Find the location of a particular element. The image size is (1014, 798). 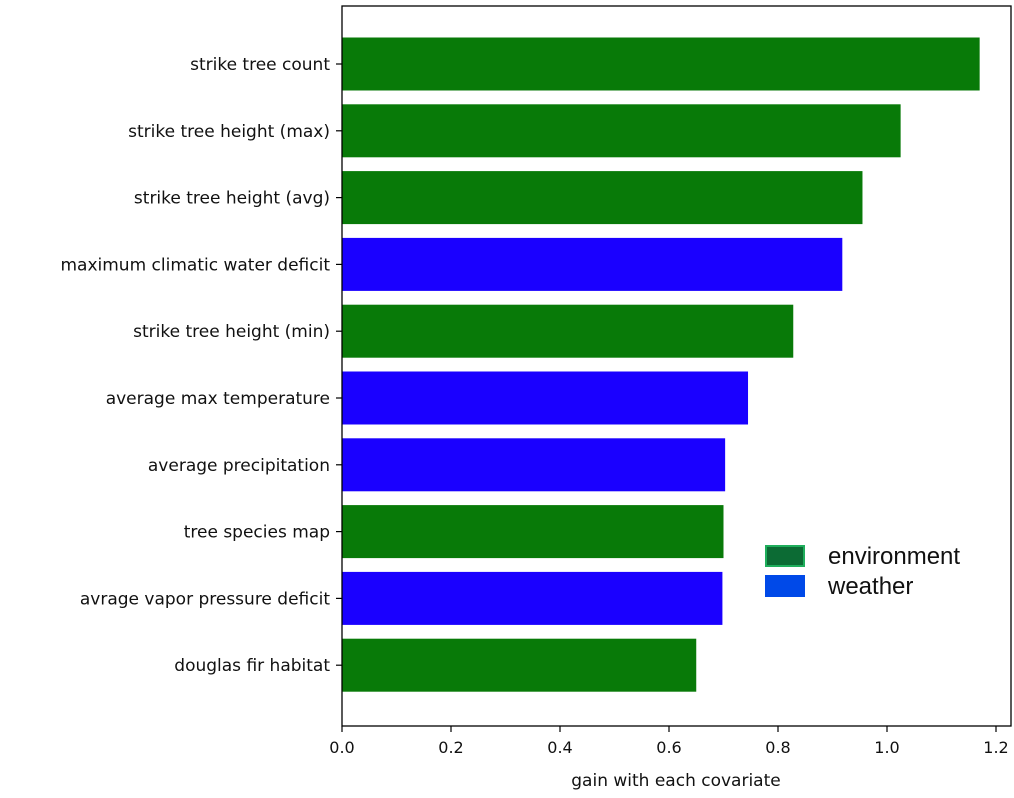

category-label: tree species map is located at coordinates (257, 533).